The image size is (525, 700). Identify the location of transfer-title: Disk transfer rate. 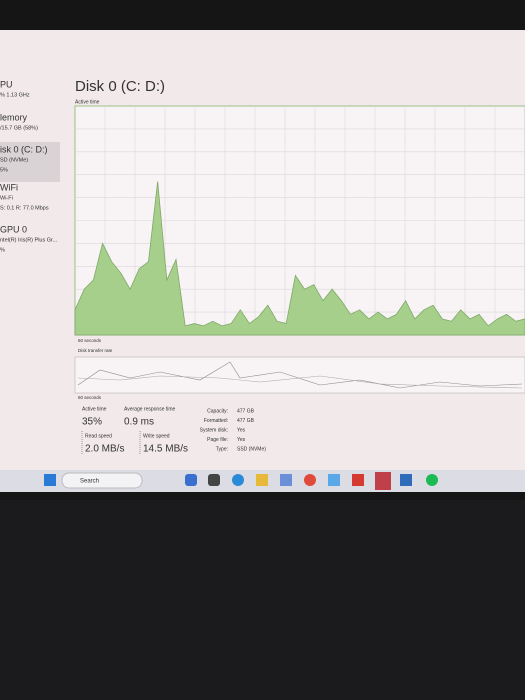
(95, 350).